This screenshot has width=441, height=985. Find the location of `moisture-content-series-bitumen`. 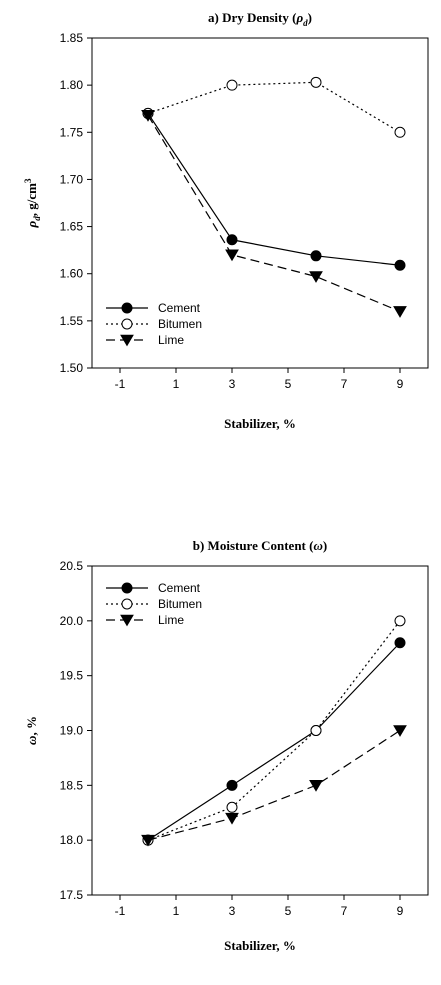

moisture-content-series-bitumen is located at coordinates (274, 730).